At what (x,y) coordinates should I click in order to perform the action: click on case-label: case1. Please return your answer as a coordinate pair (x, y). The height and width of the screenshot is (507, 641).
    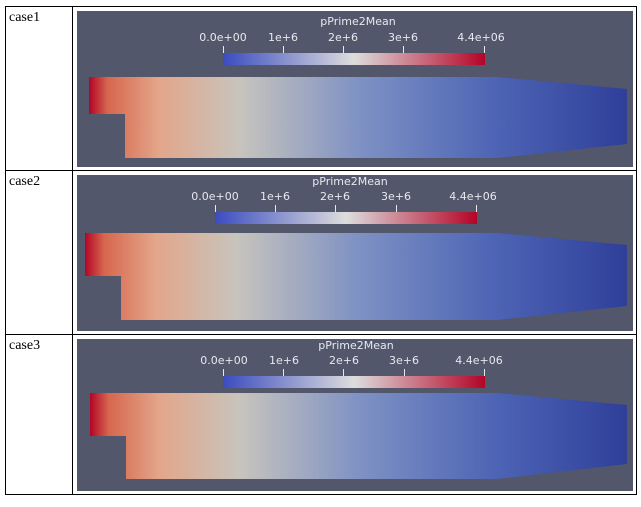
    Looking at the image, I should click on (25, 17).